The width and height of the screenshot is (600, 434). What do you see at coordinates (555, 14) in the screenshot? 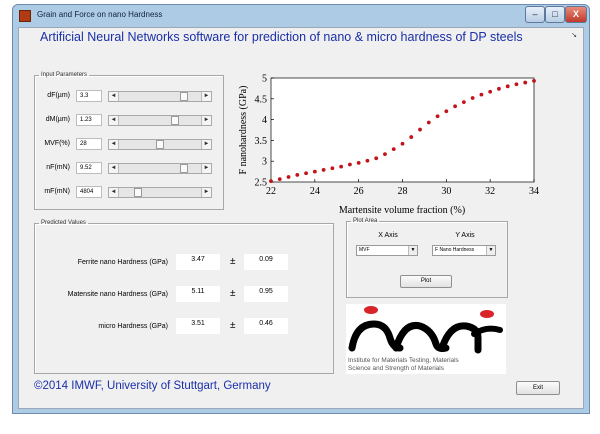
I see `maximize-button: □` at bounding box center [555, 14].